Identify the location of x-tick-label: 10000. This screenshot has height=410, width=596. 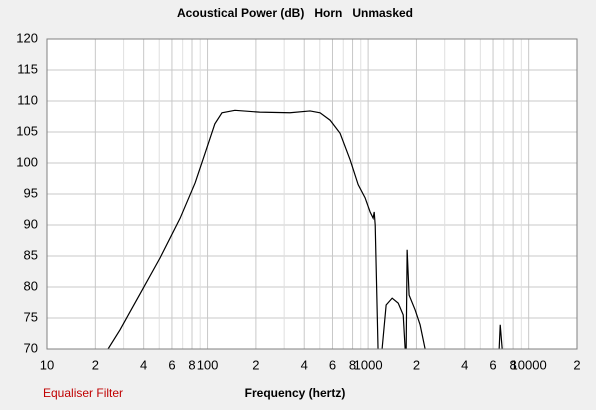
(529, 364).